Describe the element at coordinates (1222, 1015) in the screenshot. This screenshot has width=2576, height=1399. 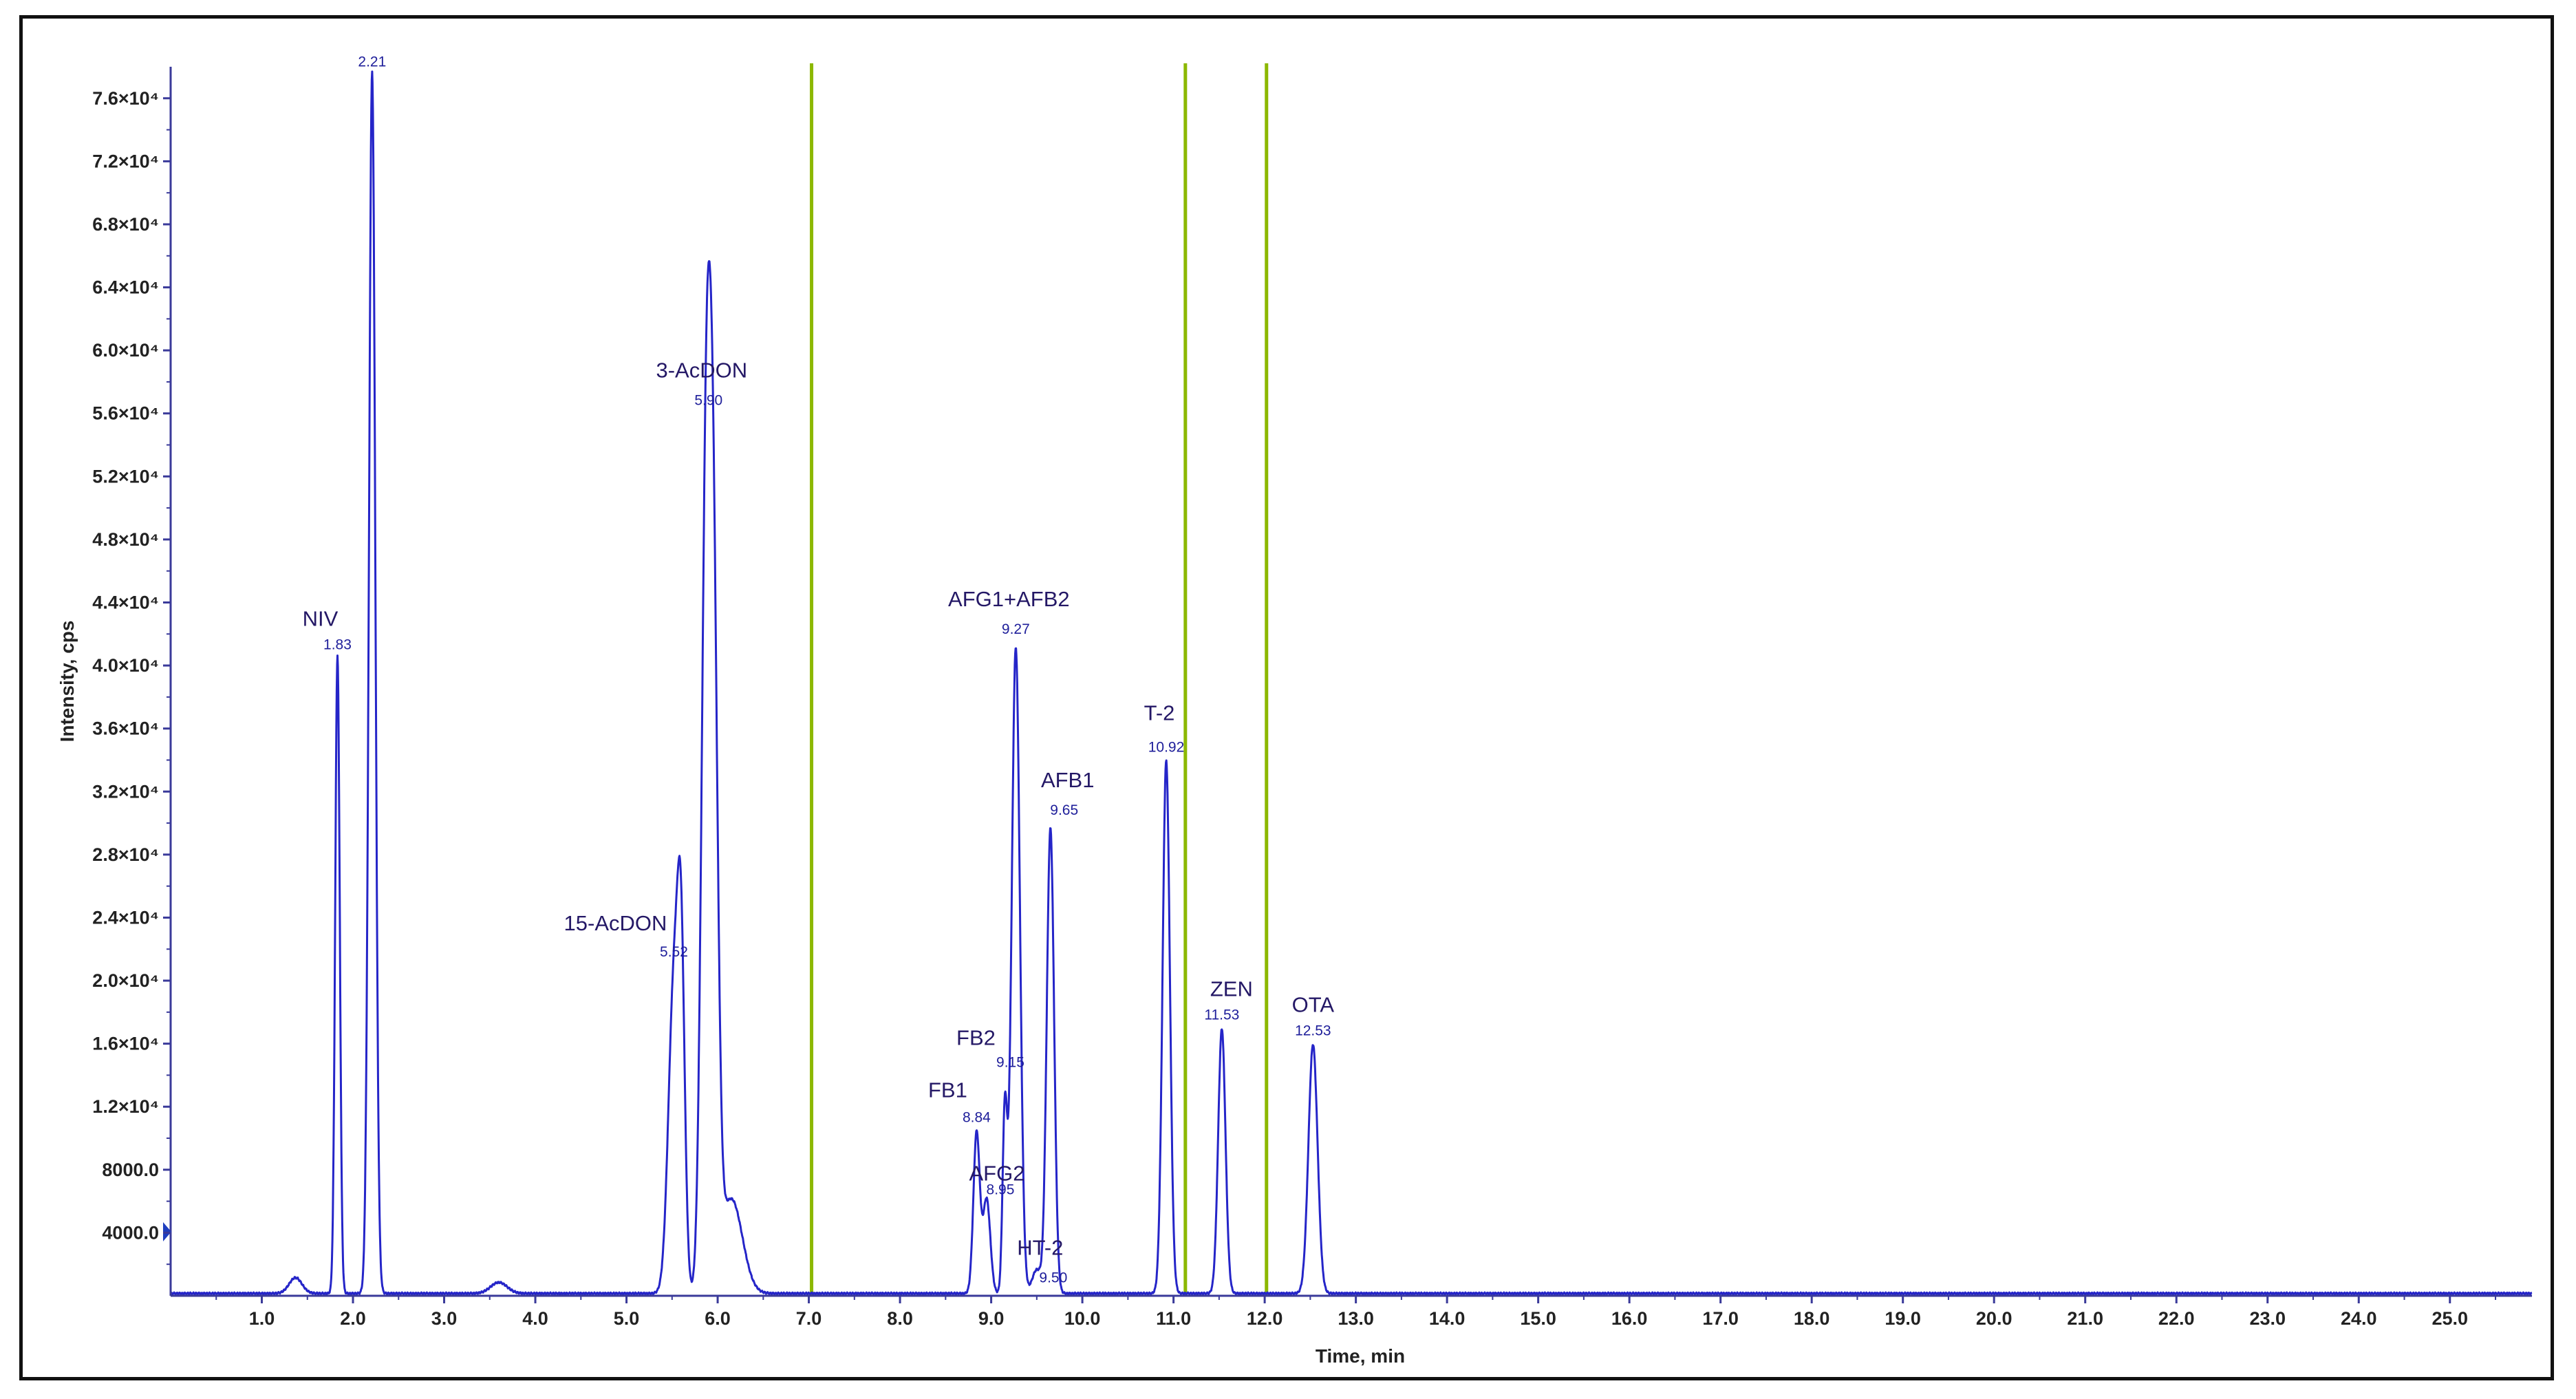
I see `peak-rt-label: 11.53` at that location.